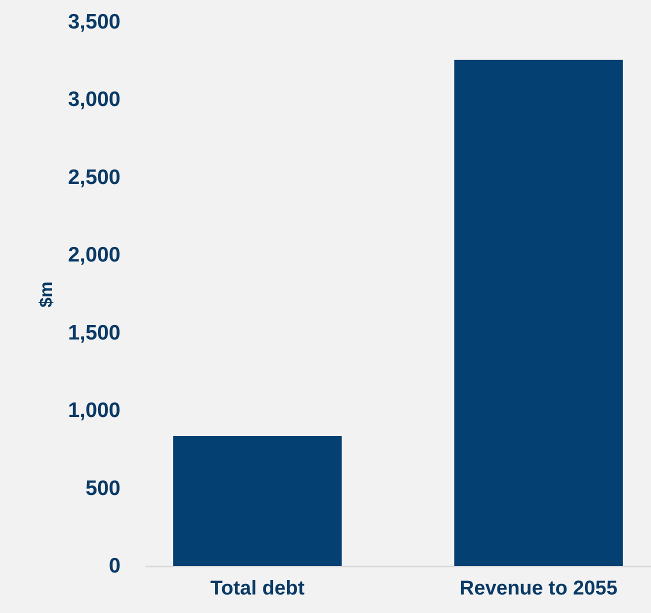  What do you see at coordinates (114, 566) in the screenshot?
I see `y-tick-label: 0` at bounding box center [114, 566].